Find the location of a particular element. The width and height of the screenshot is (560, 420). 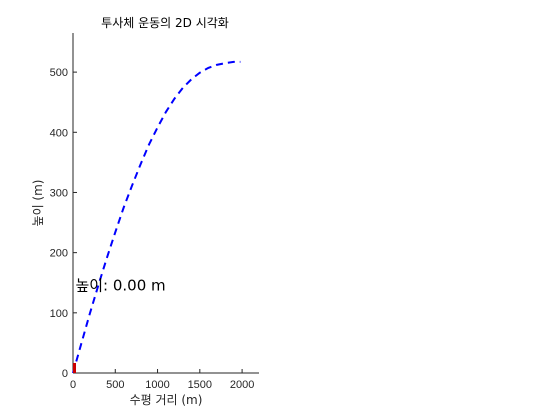

y-tick-label: 100 is located at coordinates (59, 314).